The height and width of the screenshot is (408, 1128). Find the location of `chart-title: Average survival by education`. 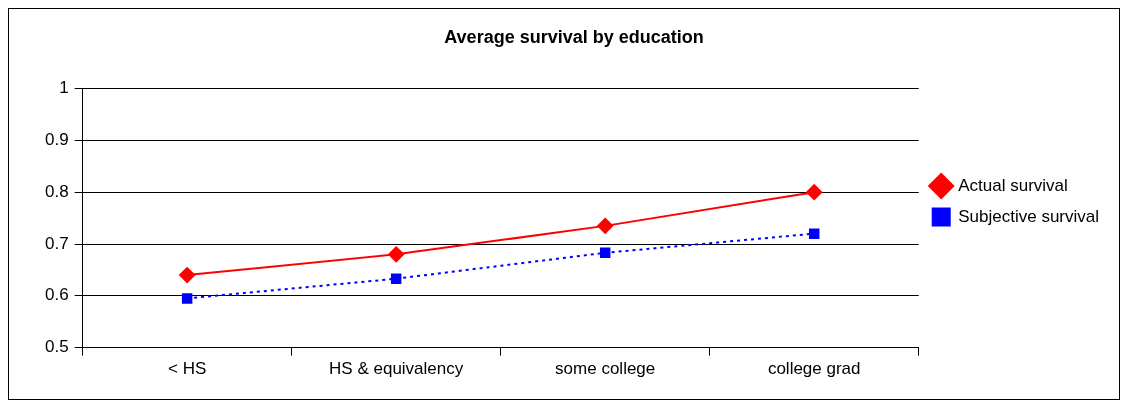

chart-title: Average survival by education is located at coordinates (574, 36).